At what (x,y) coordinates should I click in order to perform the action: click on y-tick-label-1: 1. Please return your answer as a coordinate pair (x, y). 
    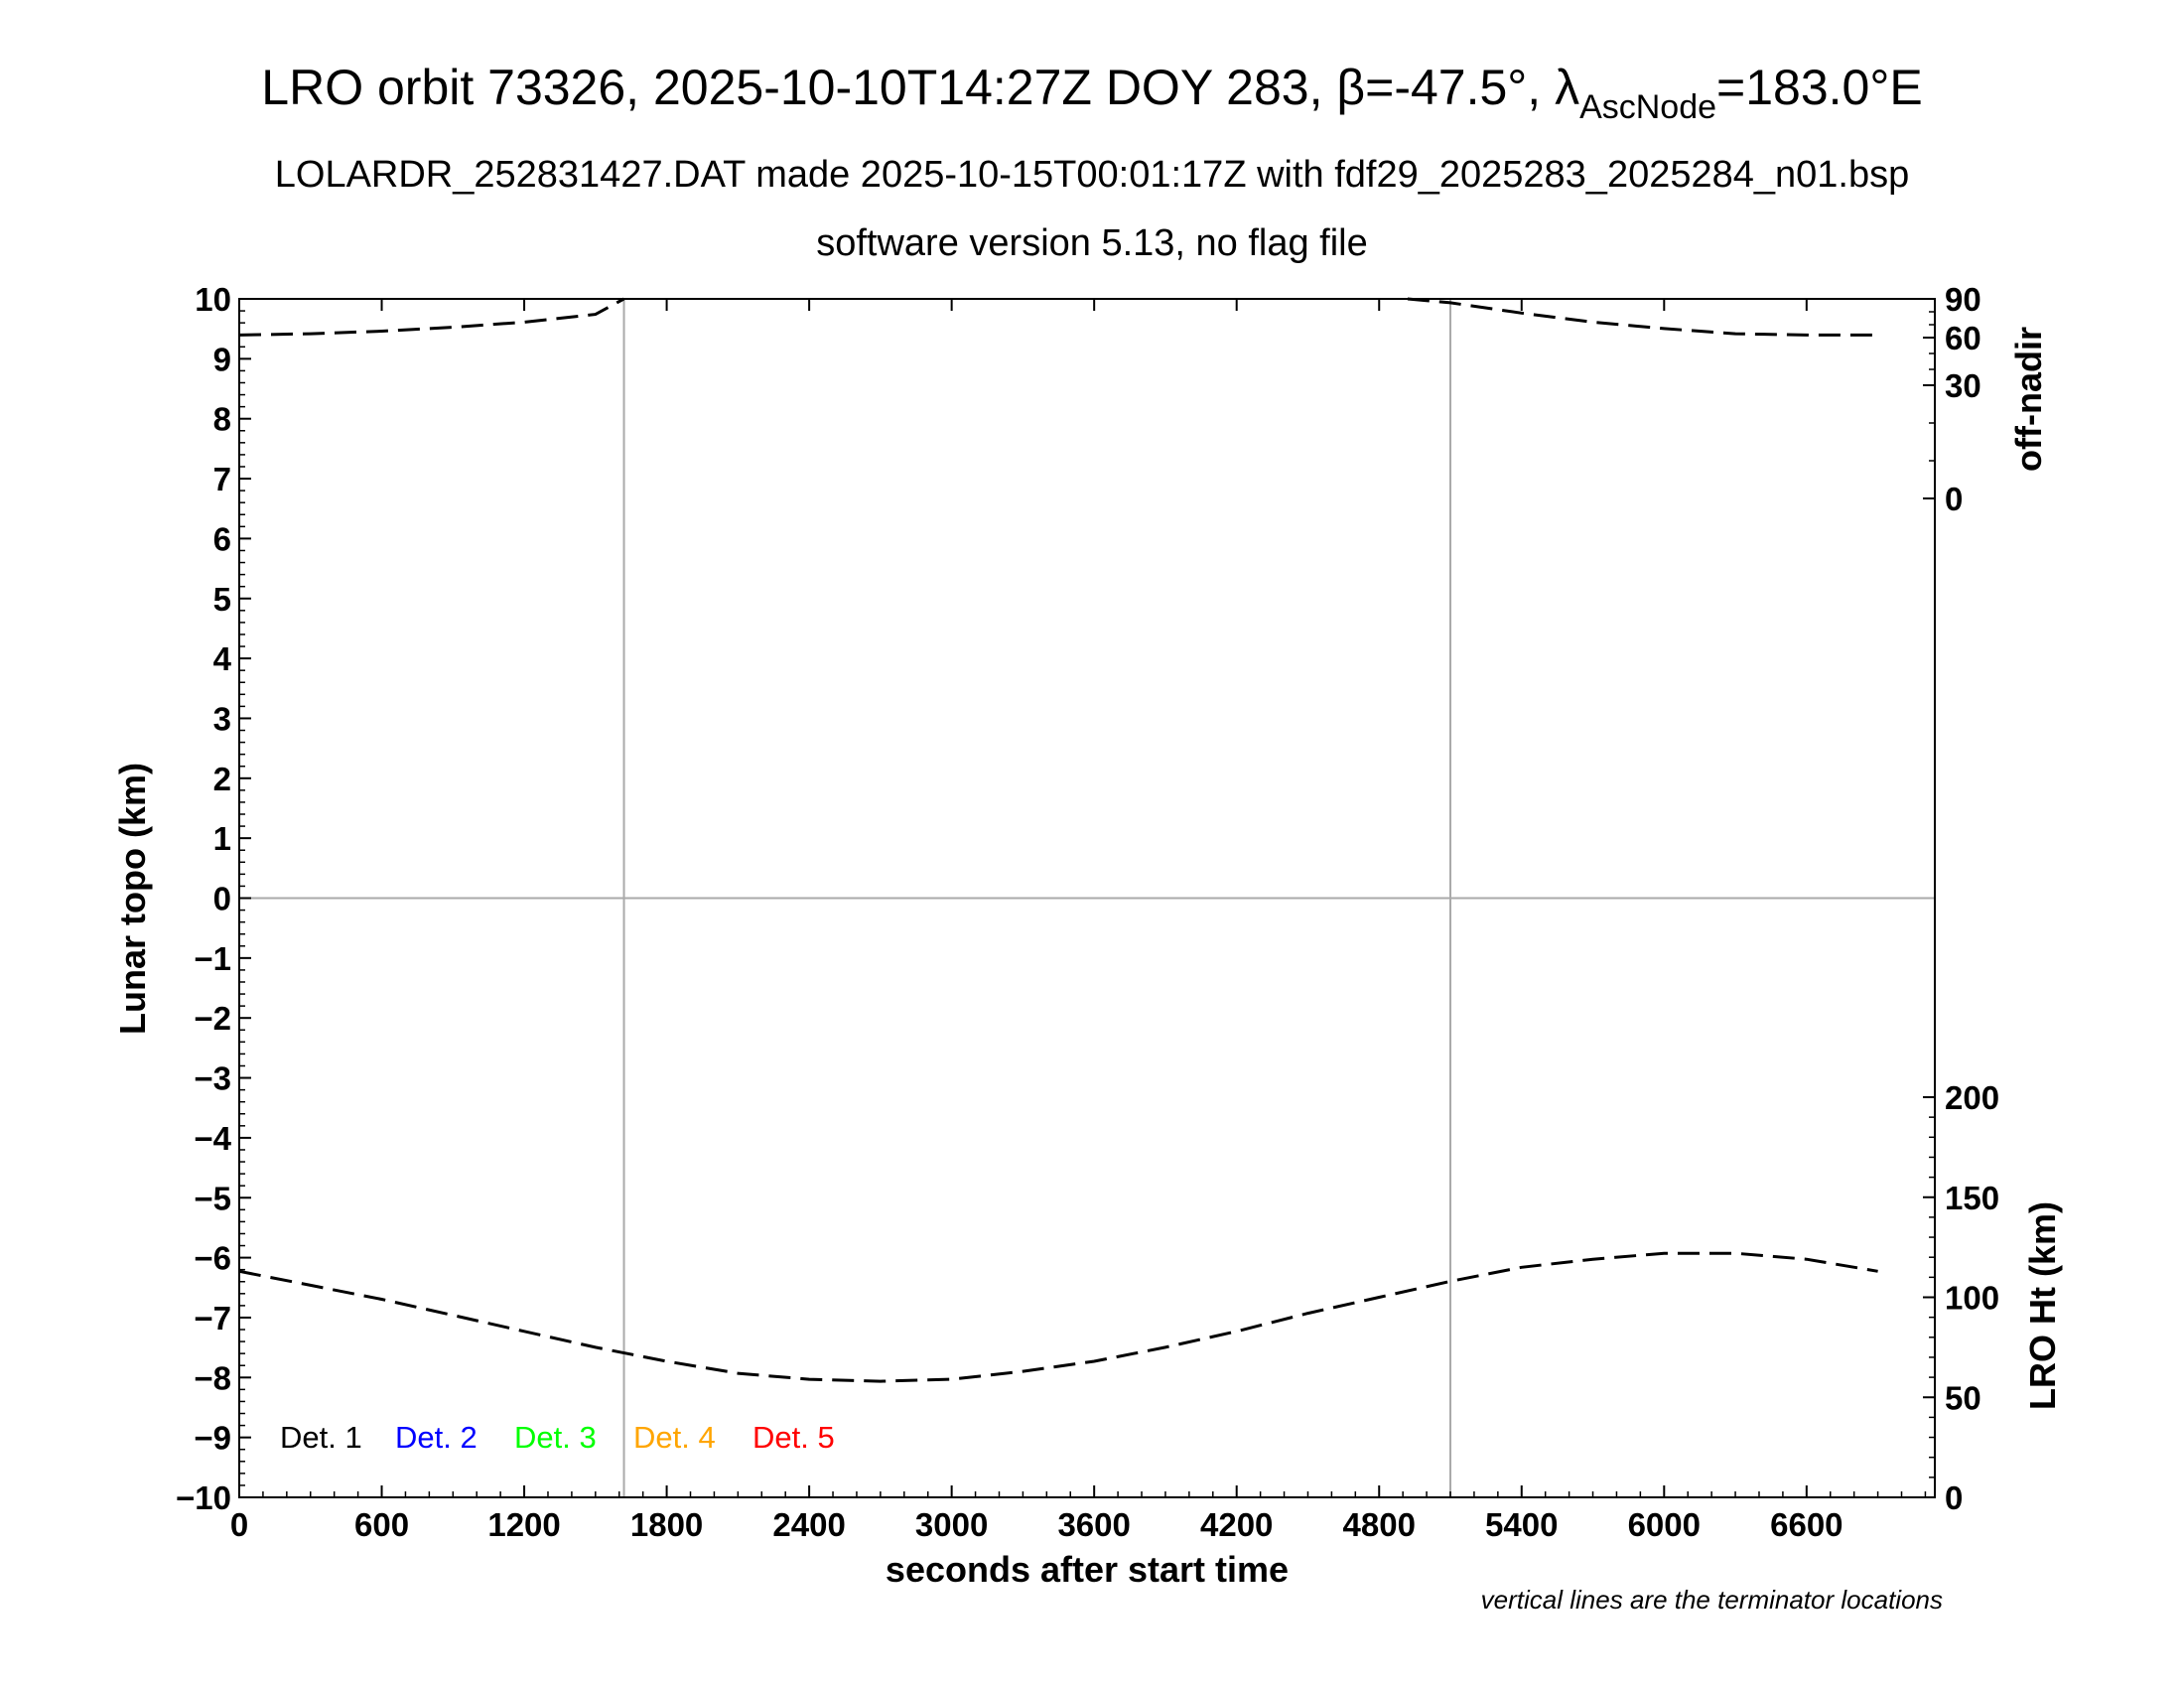
    Looking at the image, I should click on (222, 838).